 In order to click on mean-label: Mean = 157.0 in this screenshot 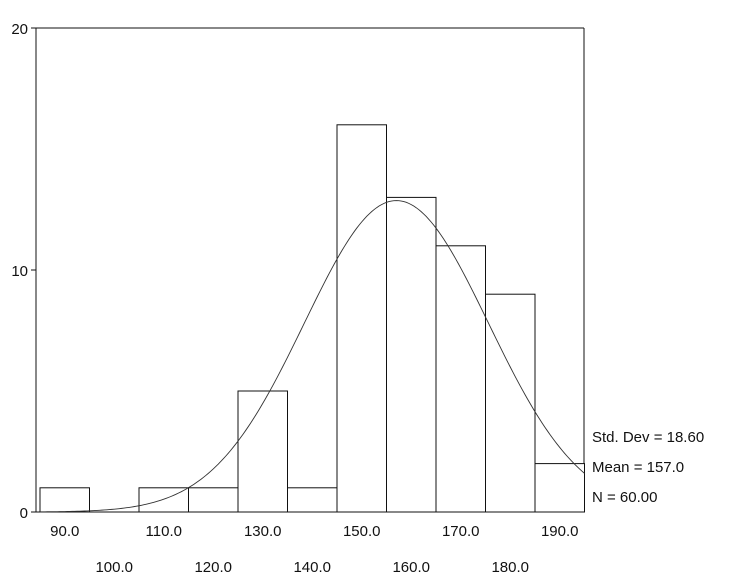, I will do `click(638, 467)`.